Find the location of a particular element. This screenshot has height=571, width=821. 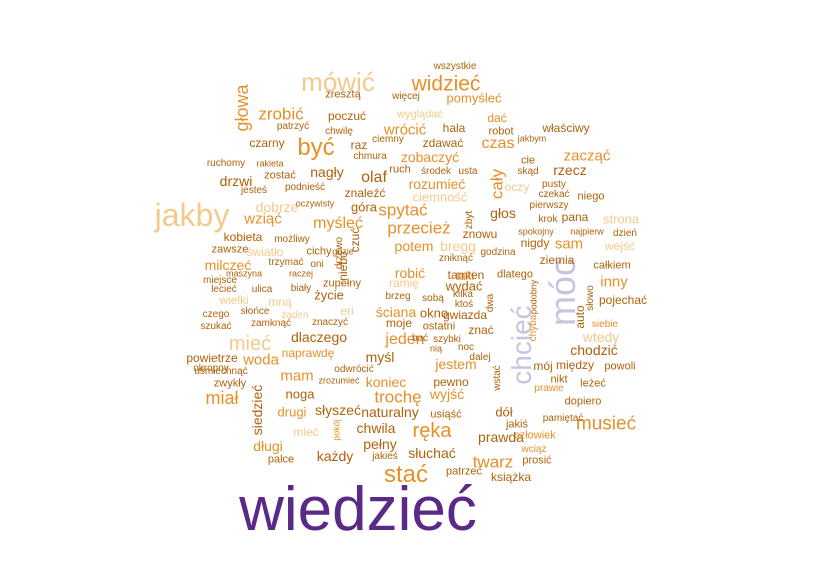

word: biały is located at coordinates (301, 288).